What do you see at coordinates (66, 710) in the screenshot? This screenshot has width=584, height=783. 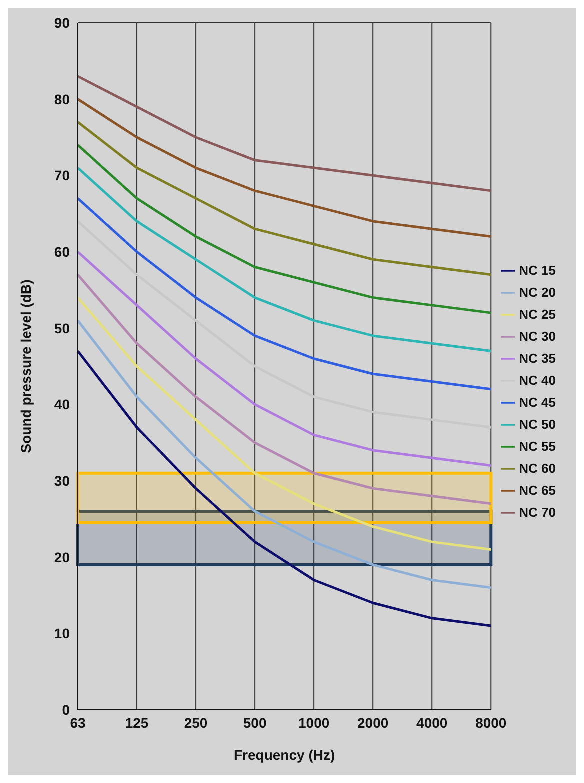 I see `y-tick-label: 0` at bounding box center [66, 710].